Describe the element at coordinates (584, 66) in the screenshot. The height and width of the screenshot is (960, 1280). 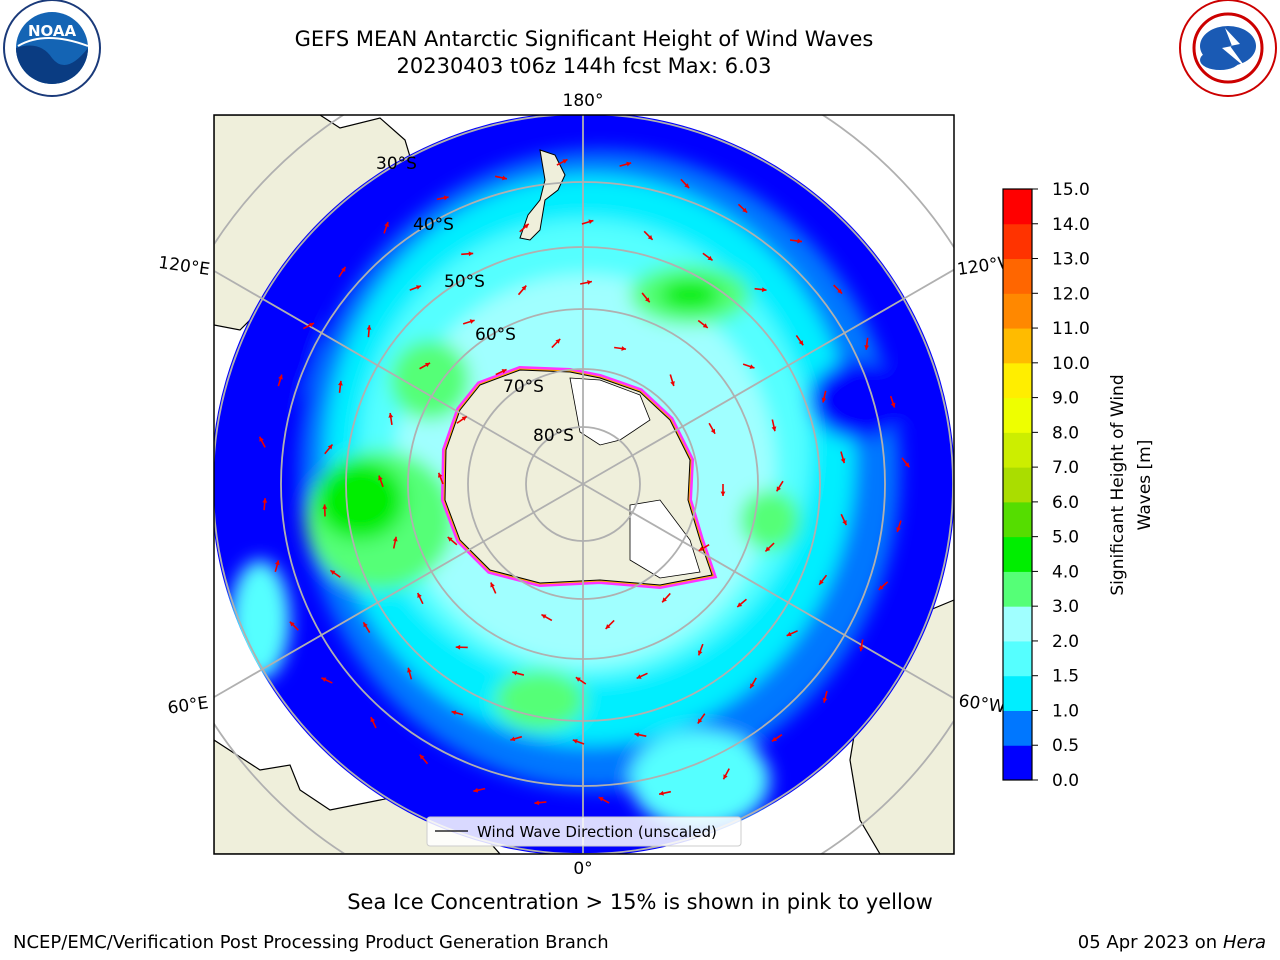
I see `chart-subtitle: 20230403 t06z 144h fcst Max: 6.03` at that location.